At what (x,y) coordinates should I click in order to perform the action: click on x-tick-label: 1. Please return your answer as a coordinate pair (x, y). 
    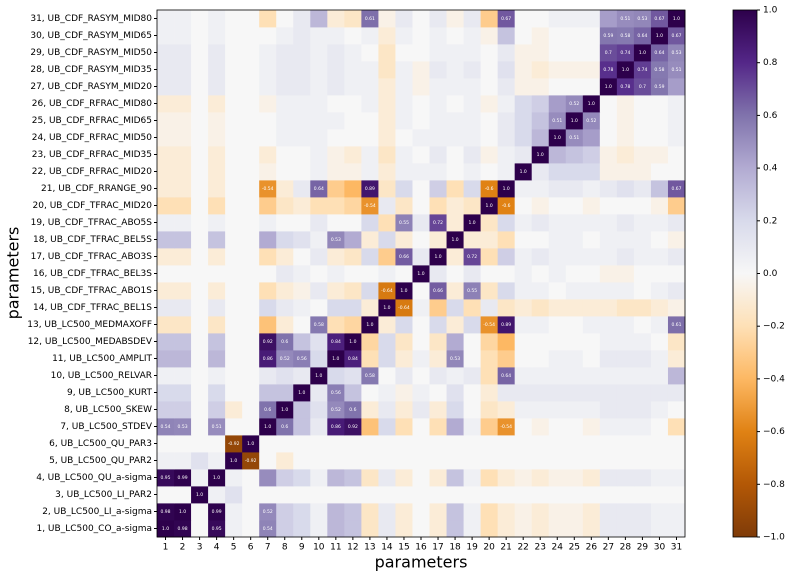
    Looking at the image, I should click on (166, 548).